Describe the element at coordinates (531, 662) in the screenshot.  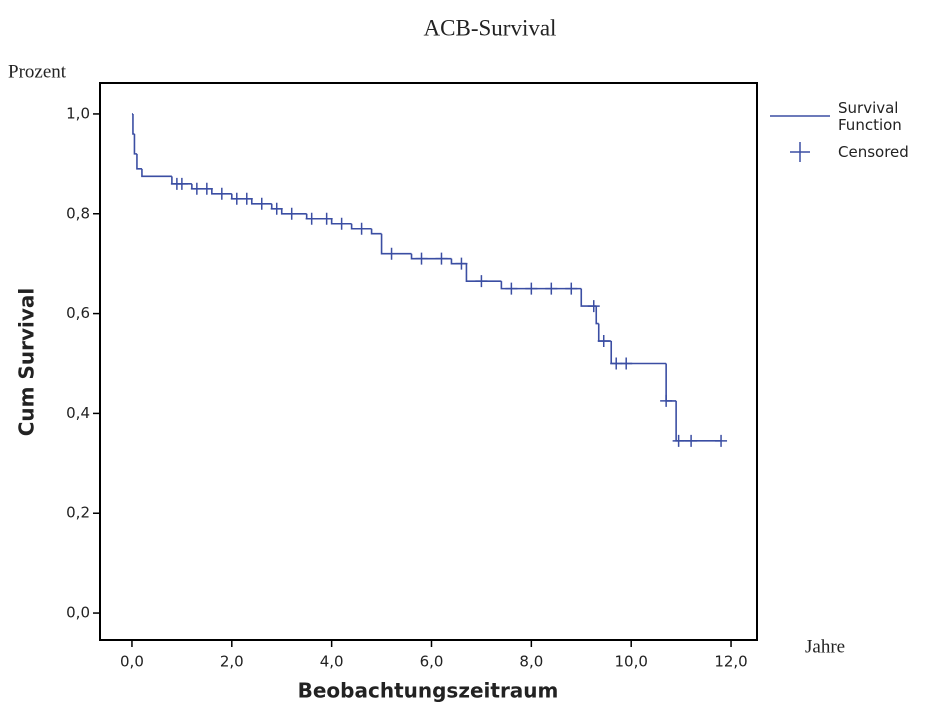
I see `x-tick-label: 8,0` at that location.